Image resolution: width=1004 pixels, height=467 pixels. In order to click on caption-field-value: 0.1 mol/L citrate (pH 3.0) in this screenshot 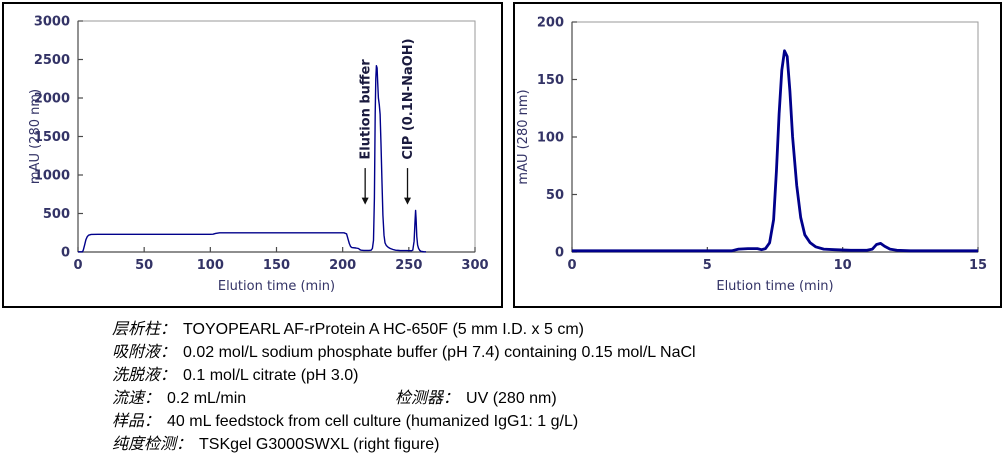, I will do `click(271, 375)`.